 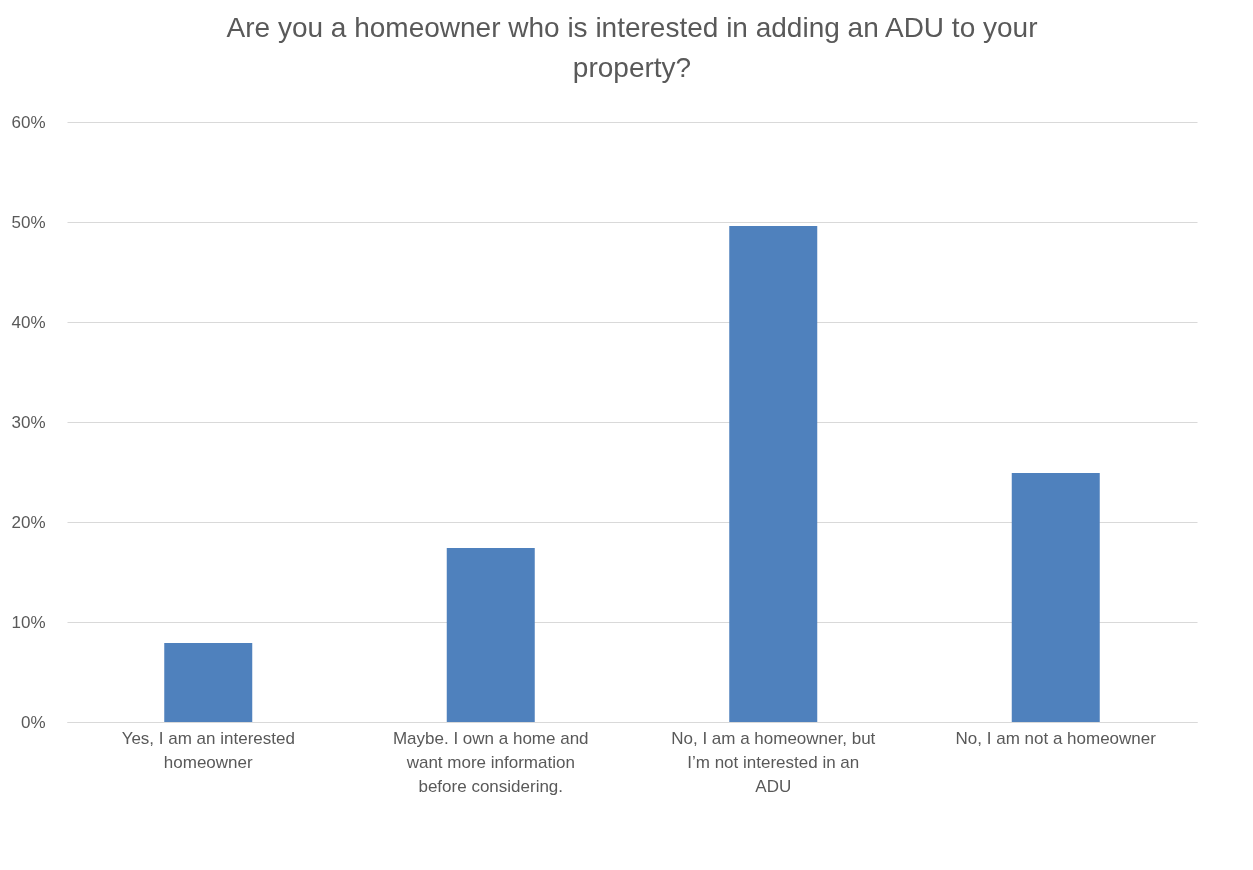 I want to click on x-tick-label: No, I am not a homeowner, so click(x=1056, y=738).